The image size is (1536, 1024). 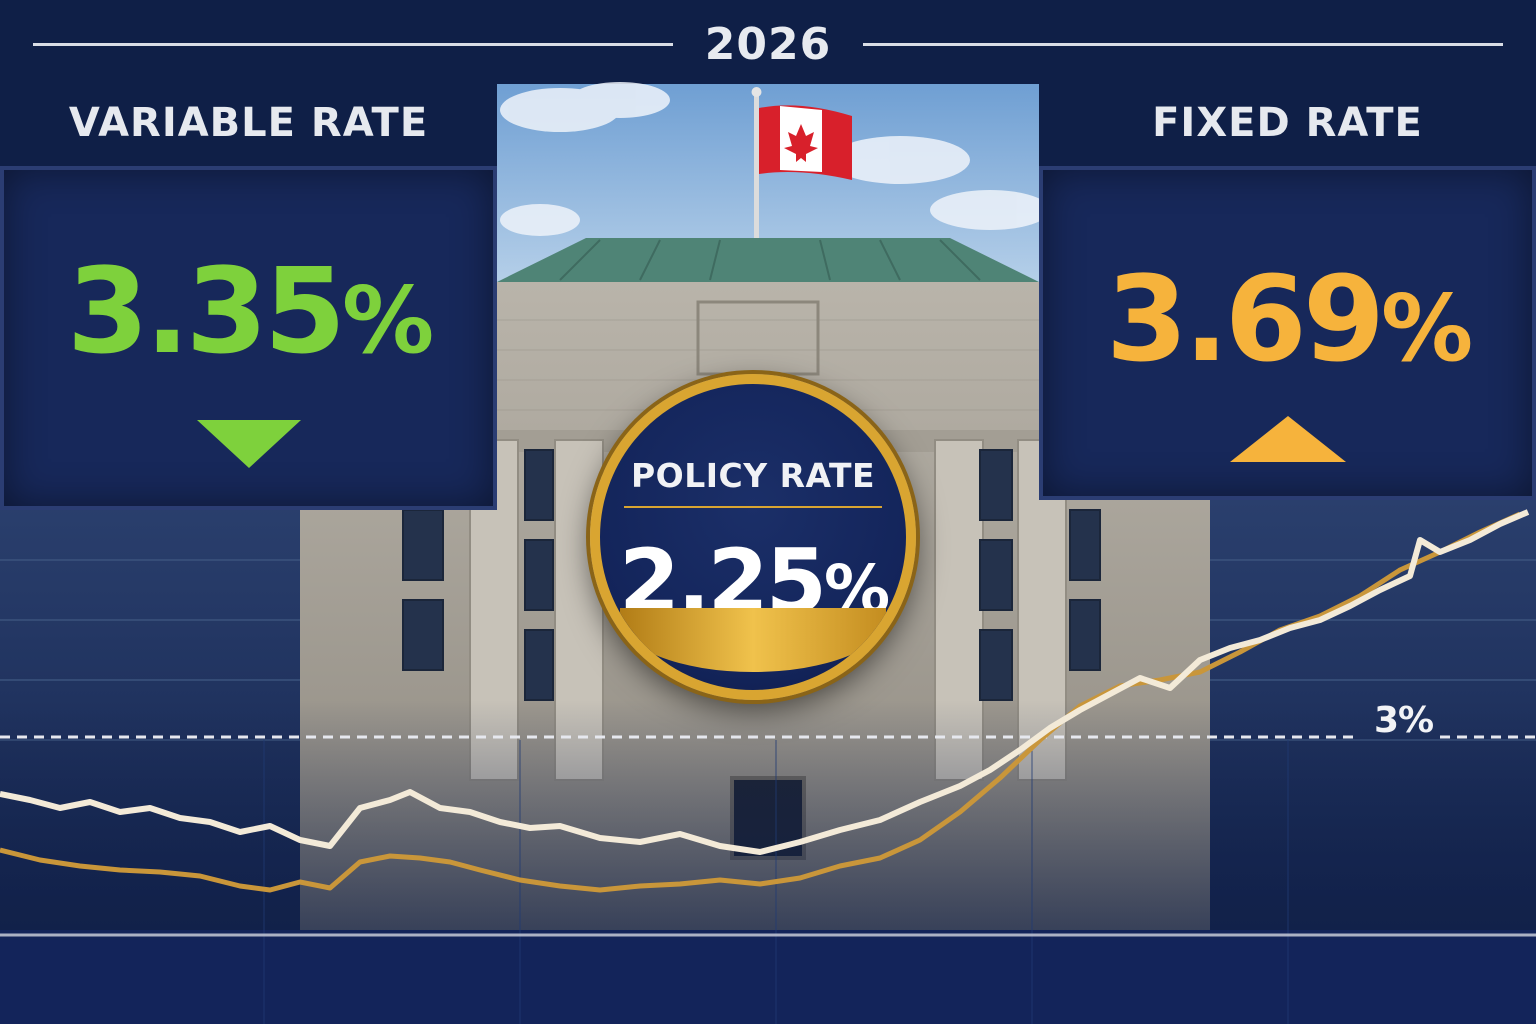 I want to click on variable-rate-title: VARIABLE RATE, so click(x=248, y=123).